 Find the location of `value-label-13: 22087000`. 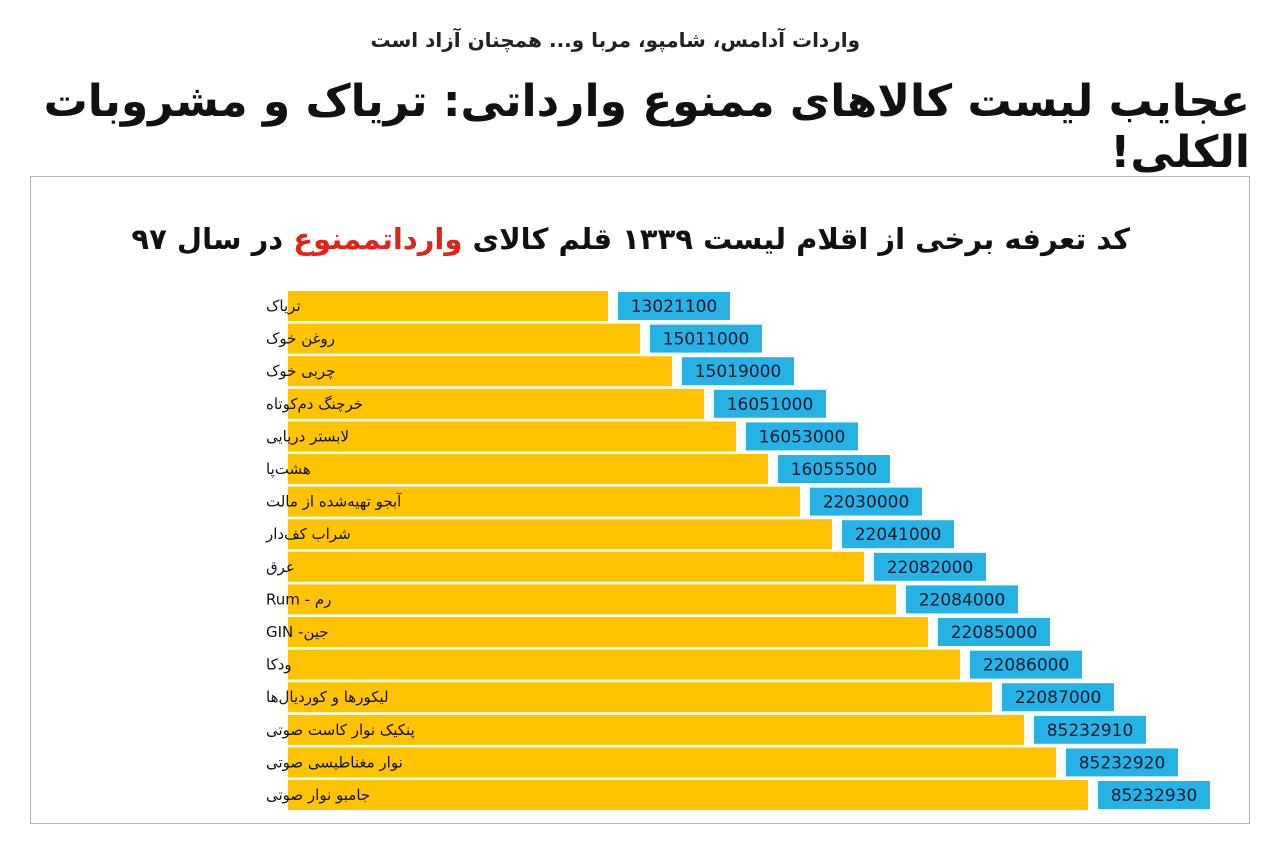

value-label-13: 22087000 is located at coordinates (1058, 698).